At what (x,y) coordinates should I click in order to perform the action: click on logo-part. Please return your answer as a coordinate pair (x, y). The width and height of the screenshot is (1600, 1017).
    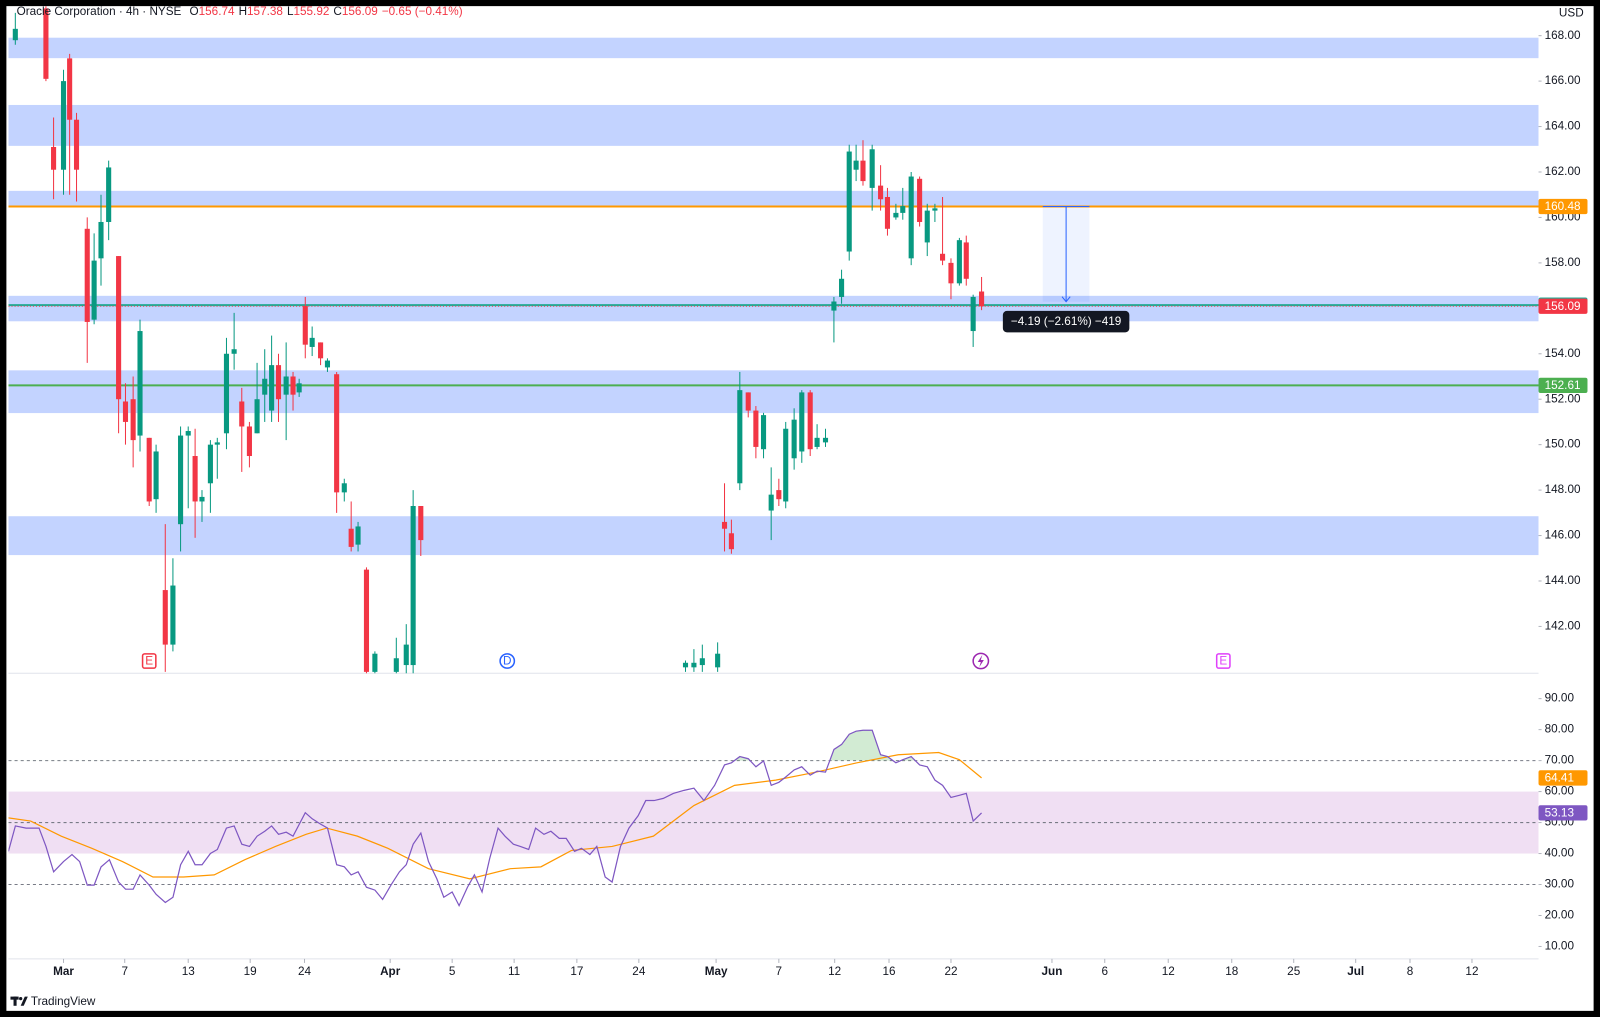
    Looking at the image, I should click on (21, 999).